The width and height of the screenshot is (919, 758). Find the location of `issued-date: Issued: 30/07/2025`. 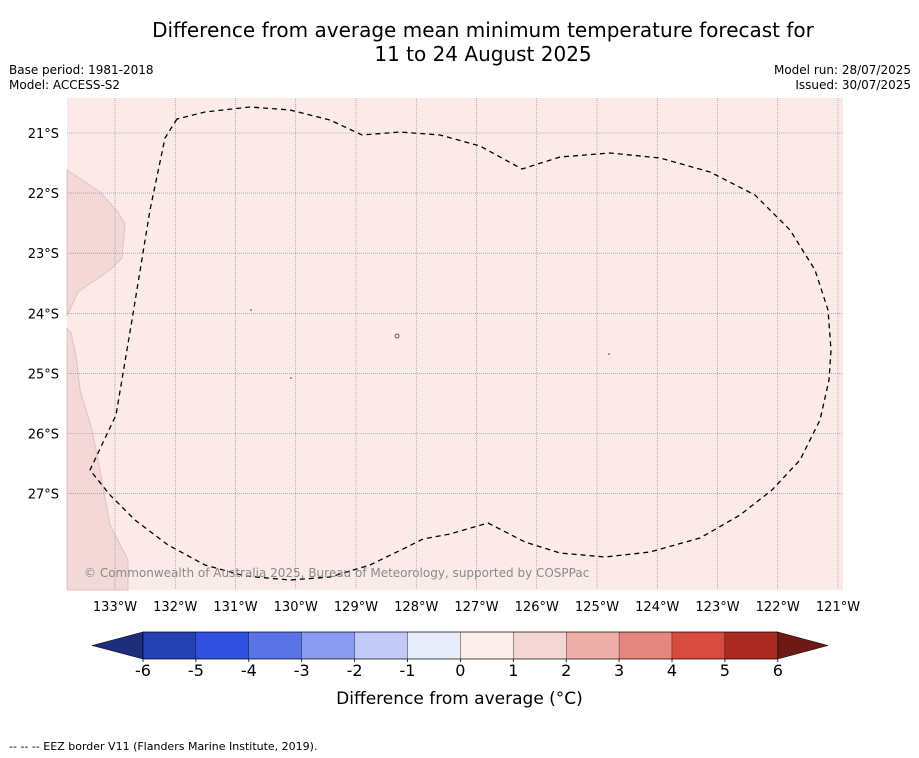

issued-date: Issued: 30/07/2025 is located at coordinates (853, 85).